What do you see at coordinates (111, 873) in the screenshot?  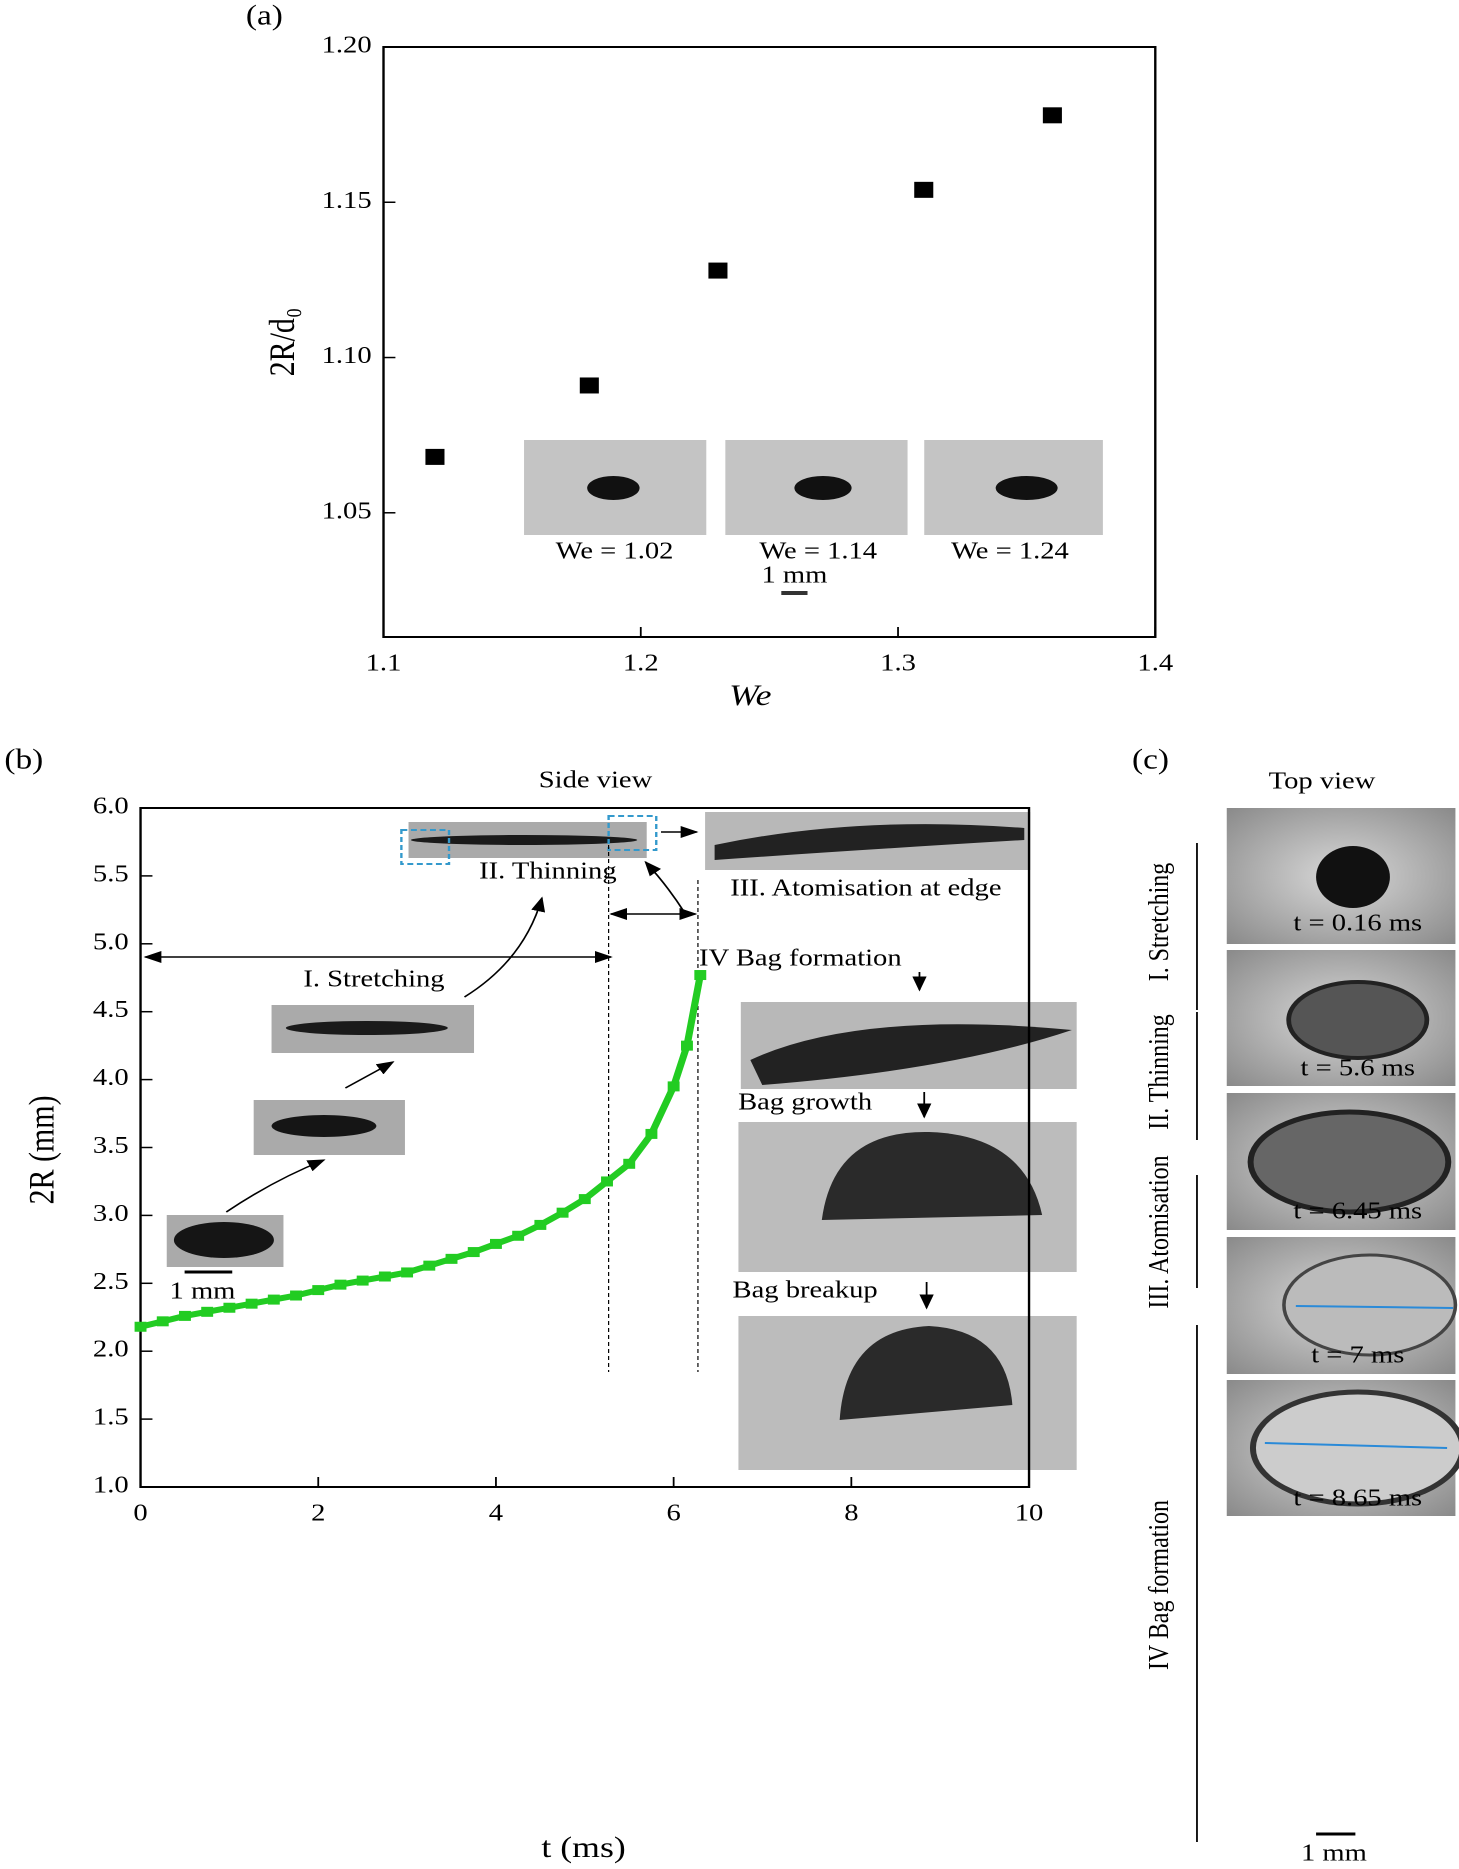 I see `y-tick-label: 5.5` at bounding box center [111, 873].